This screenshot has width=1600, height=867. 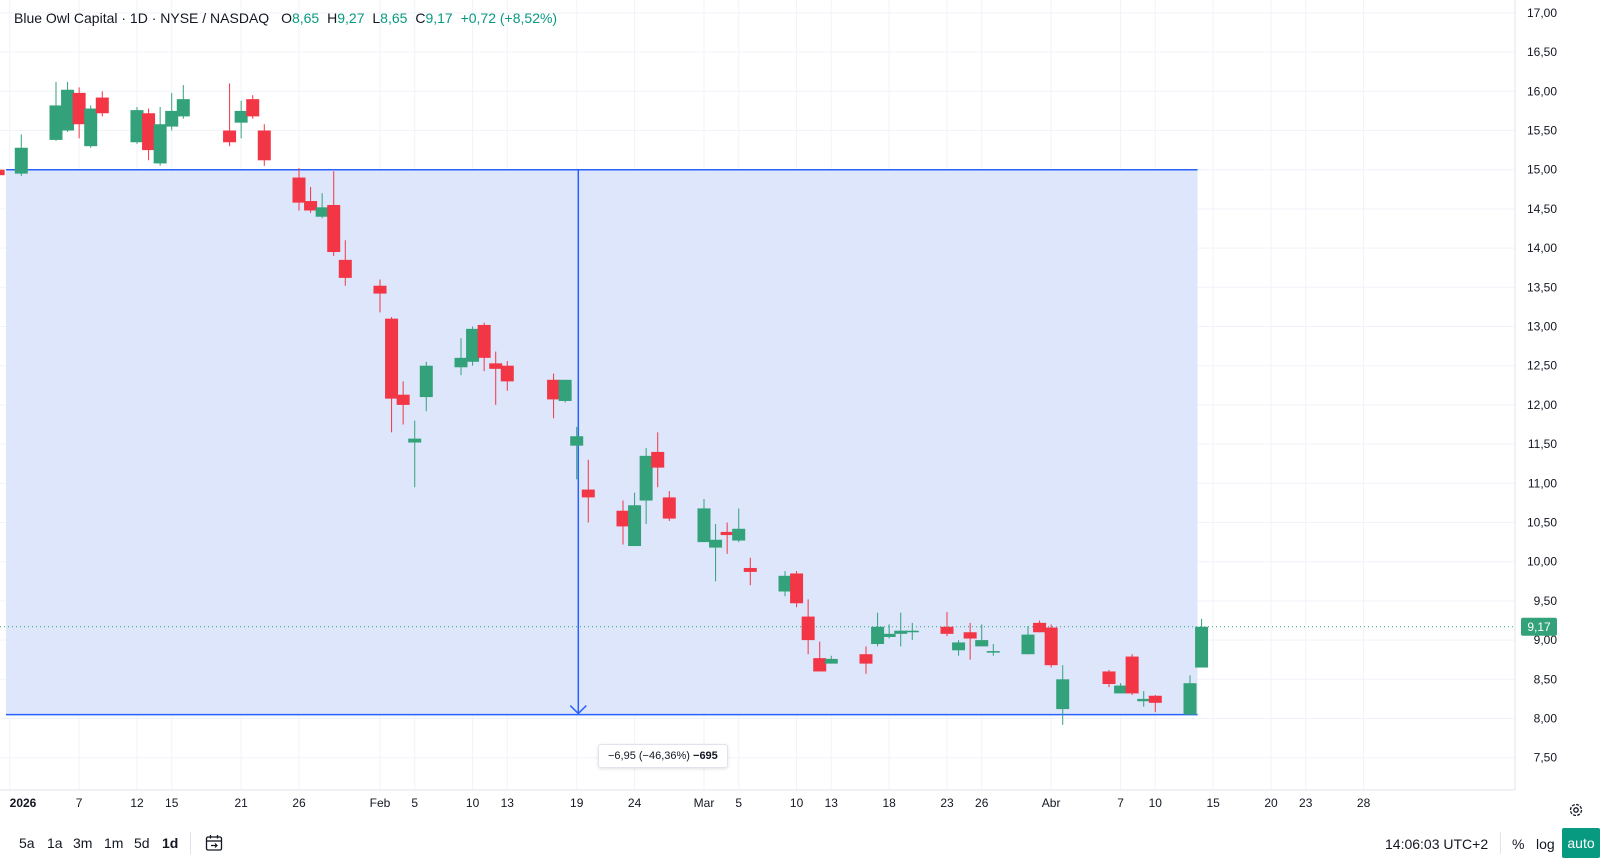 What do you see at coordinates (55, 843) in the screenshot?
I see `range-1a: 1a` at bounding box center [55, 843].